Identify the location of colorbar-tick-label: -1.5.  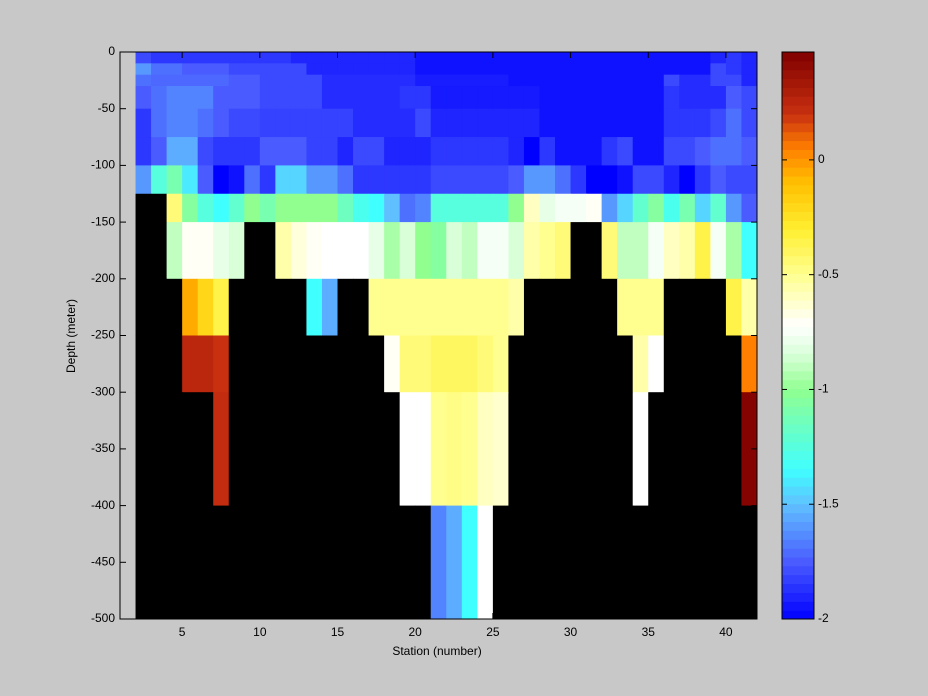
(828, 503).